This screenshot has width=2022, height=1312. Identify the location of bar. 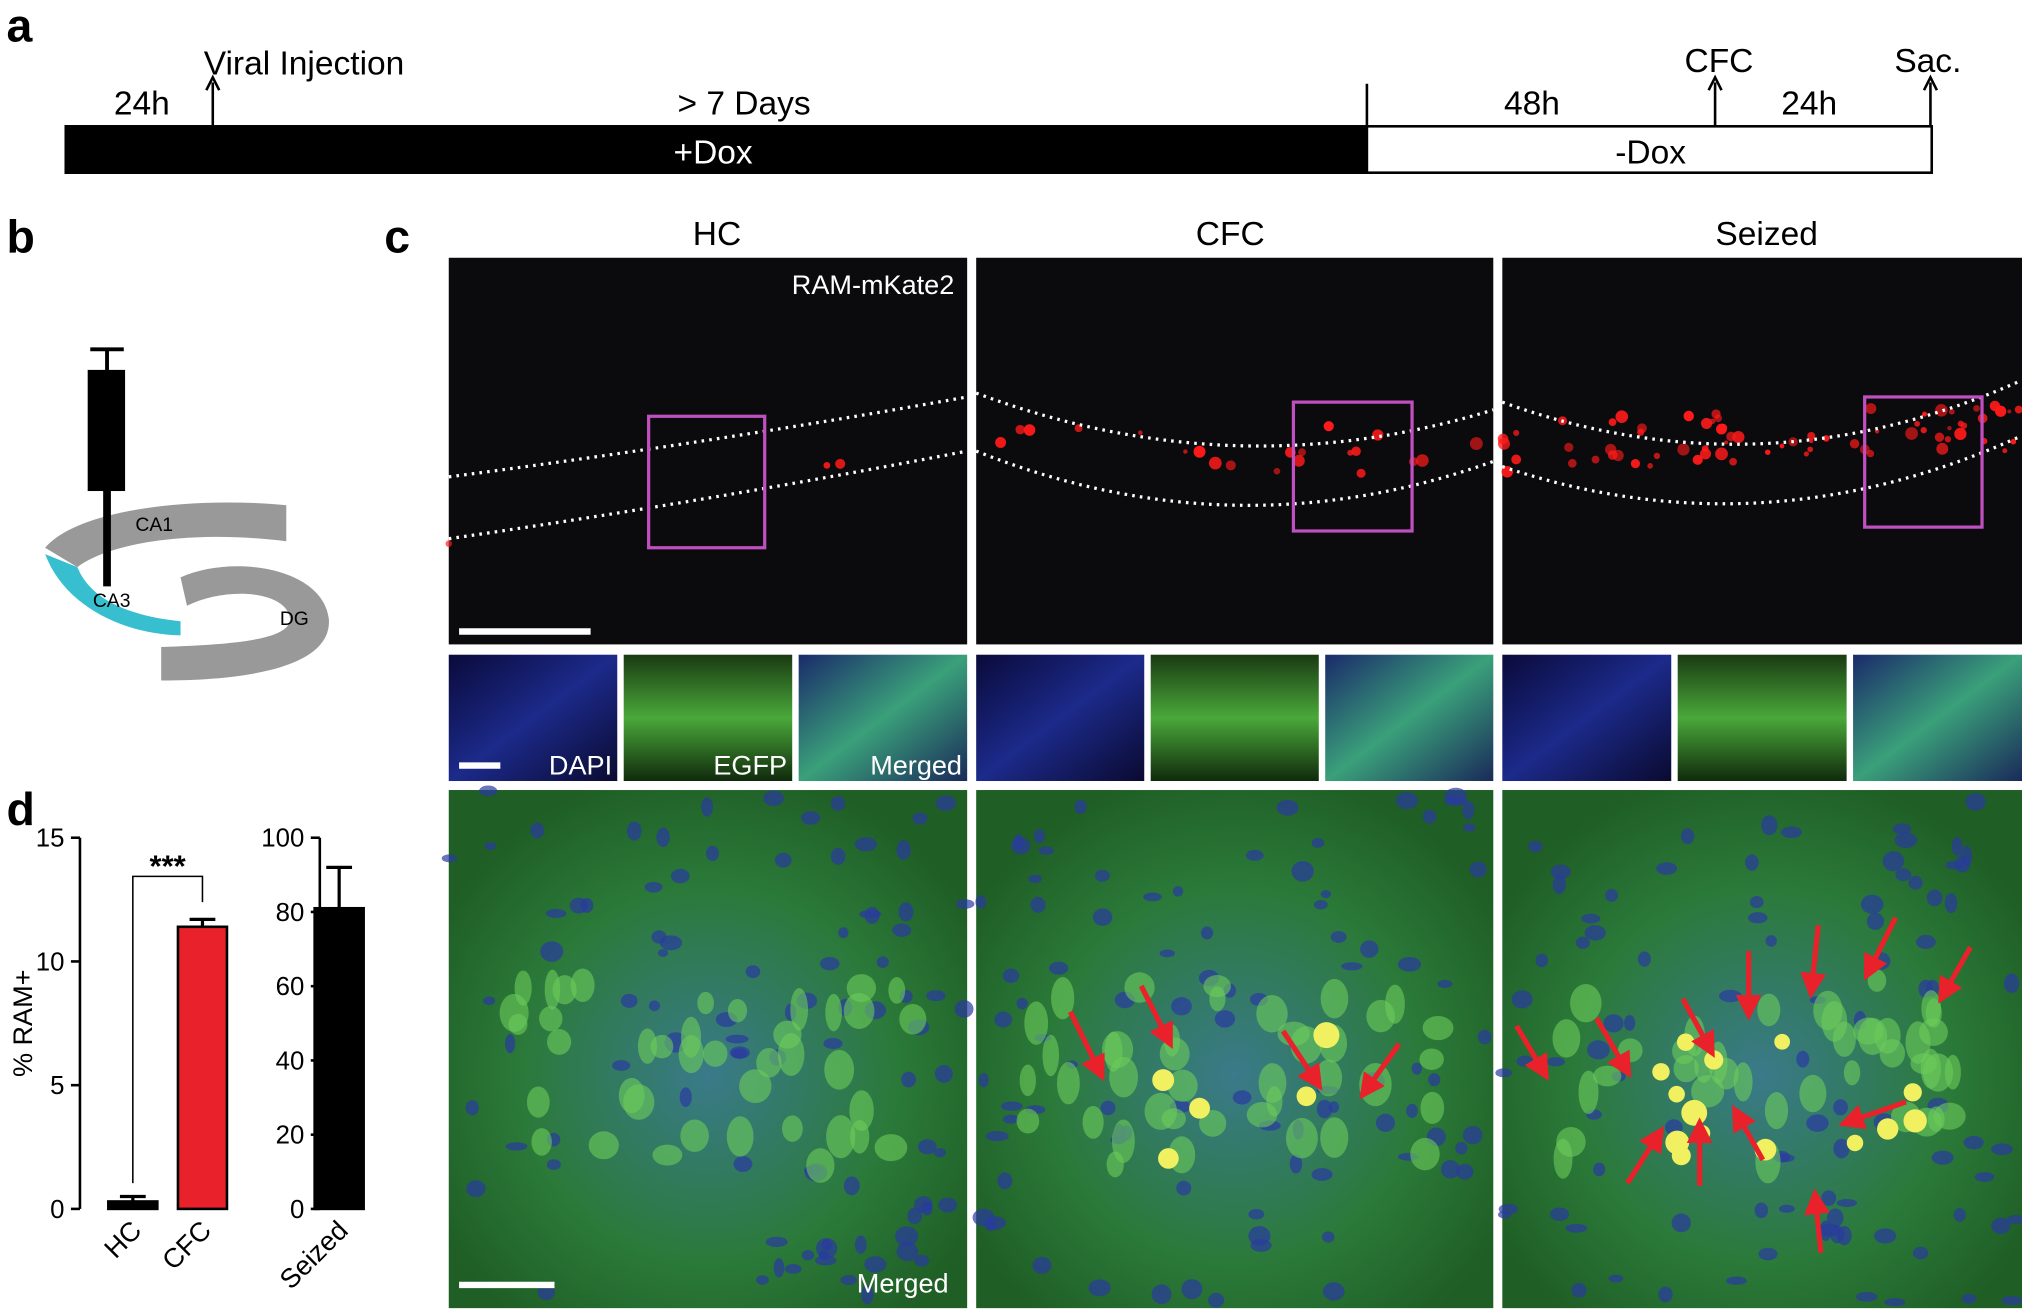
(133, 1205).